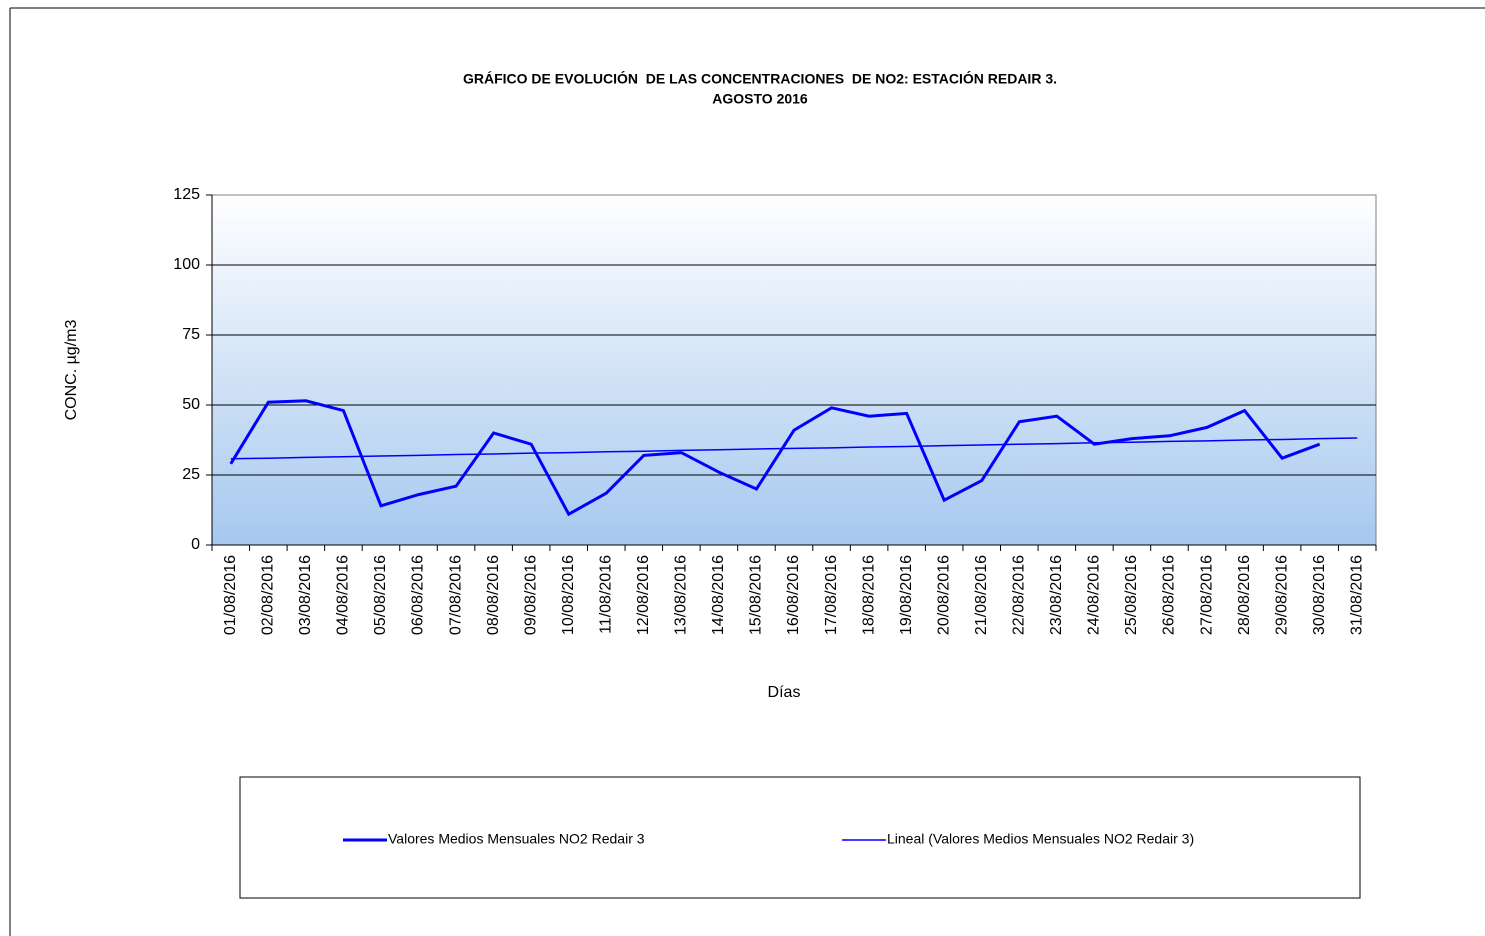 The image size is (1485, 936). I want to click on legend-label: Valores Medios Mensuales NO2 Redair 3, so click(516, 839).